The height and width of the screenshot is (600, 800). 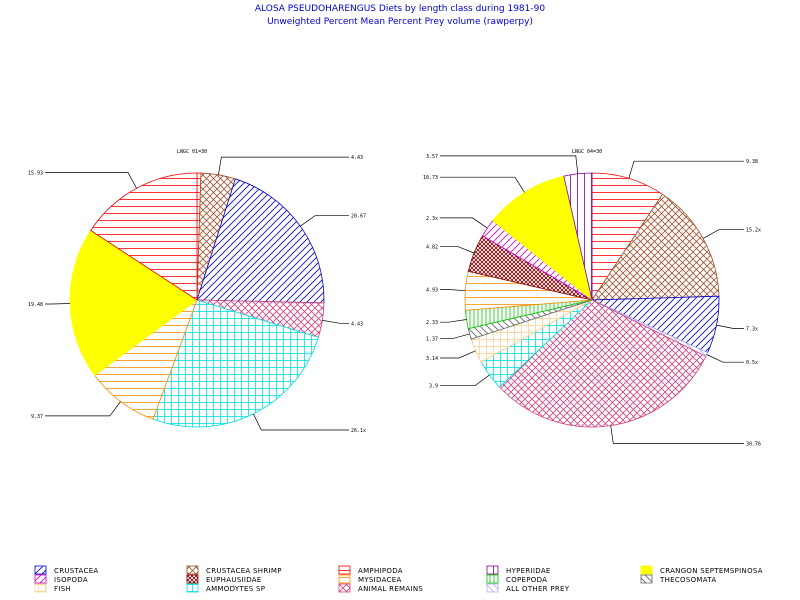 What do you see at coordinates (433, 387) in the screenshot?
I see `slice-value-label: 3.9` at bounding box center [433, 387].